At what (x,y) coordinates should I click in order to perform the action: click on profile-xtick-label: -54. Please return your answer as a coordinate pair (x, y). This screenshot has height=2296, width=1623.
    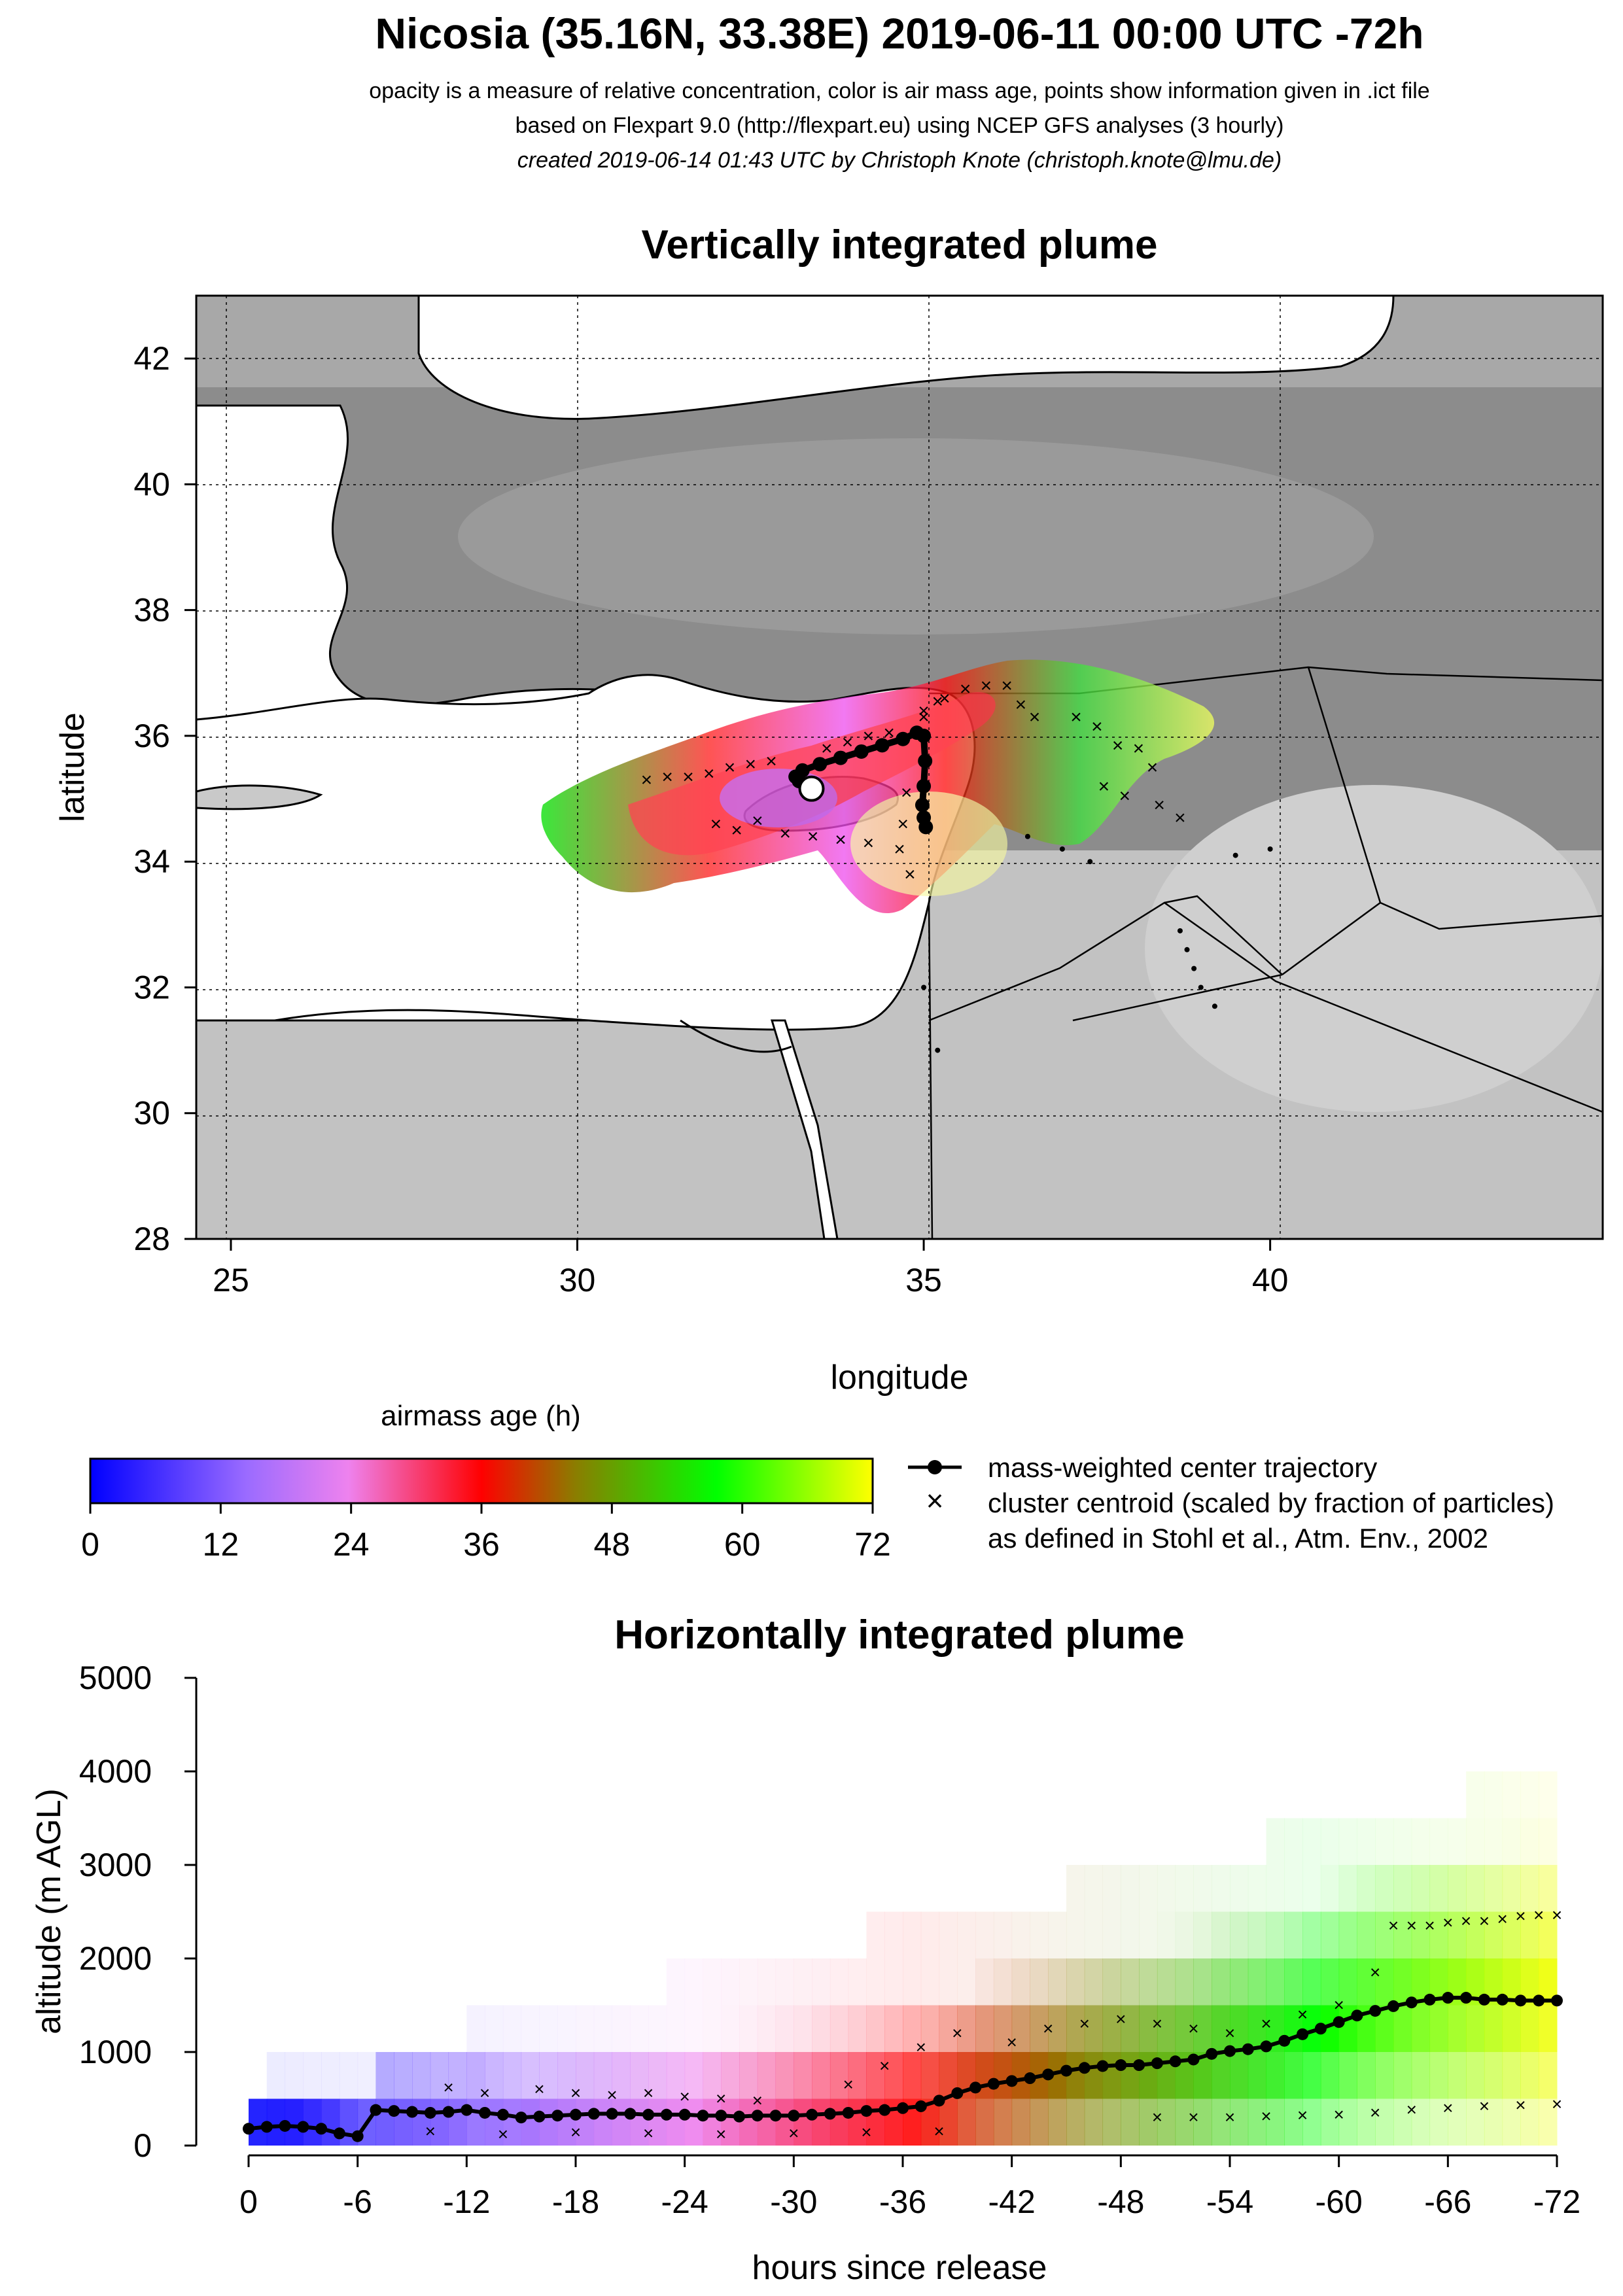
    Looking at the image, I should click on (1230, 2201).